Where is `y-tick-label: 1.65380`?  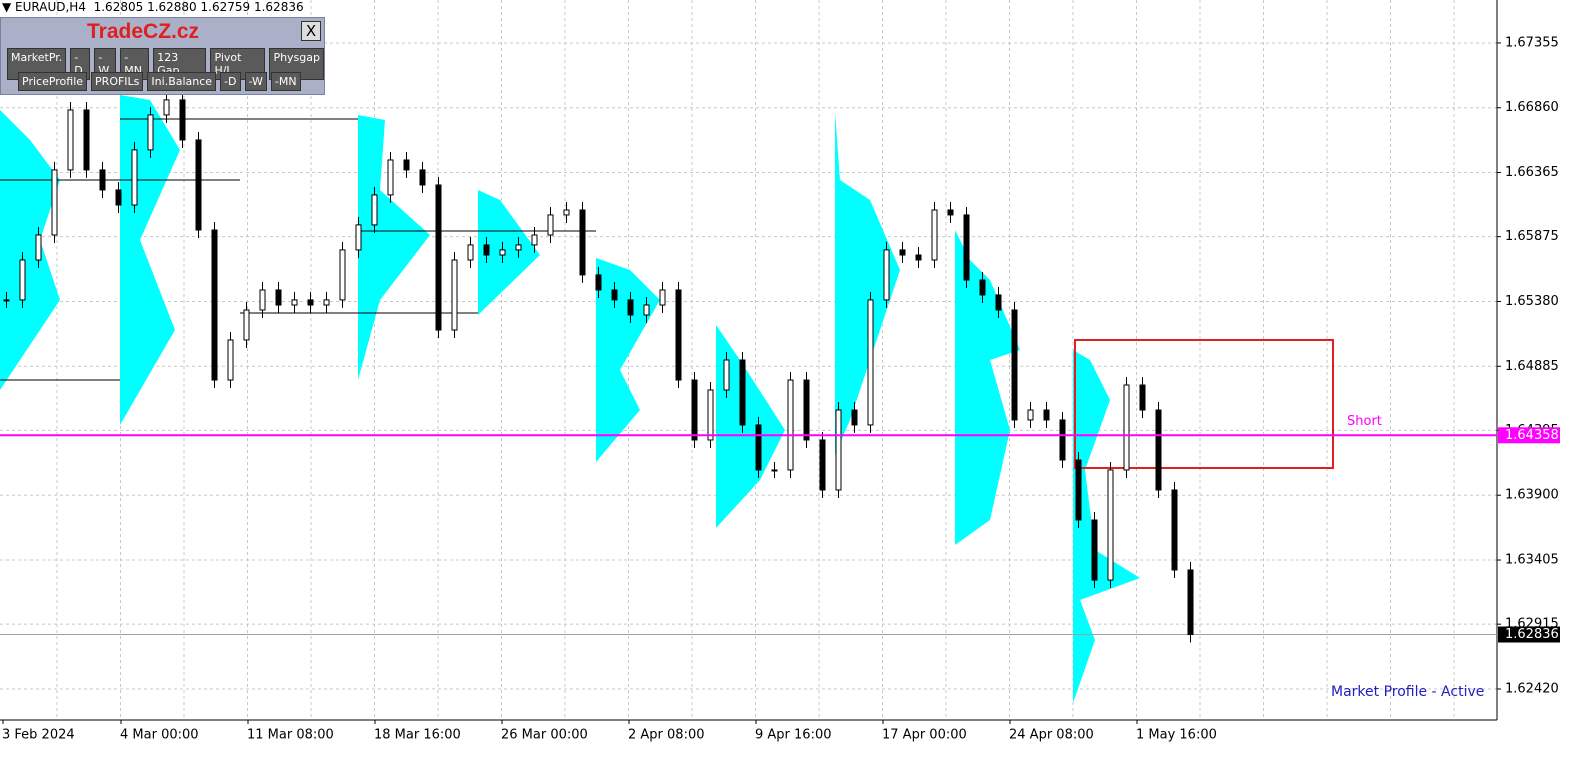
y-tick-label: 1.65380 is located at coordinates (1532, 301).